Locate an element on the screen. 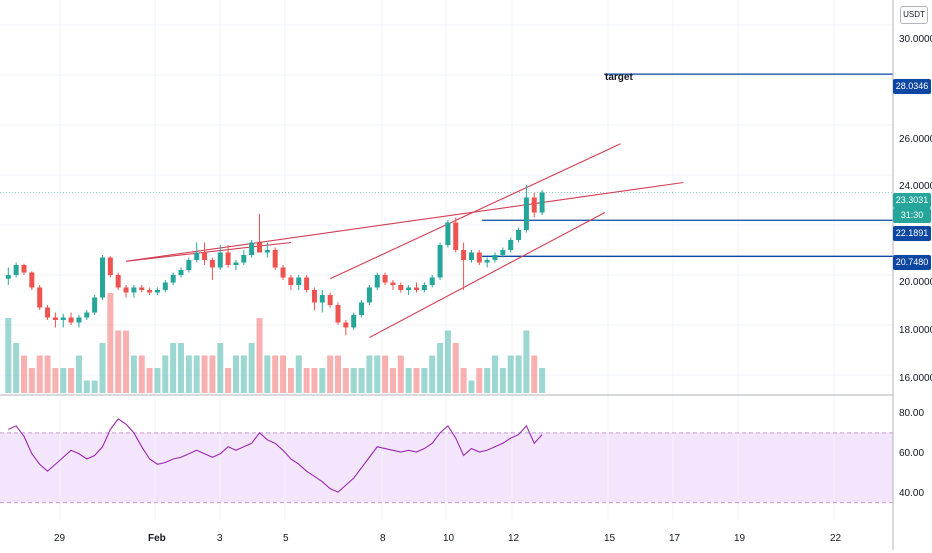 The height and width of the screenshot is (553, 932). time-tick: 19 is located at coordinates (740, 538).